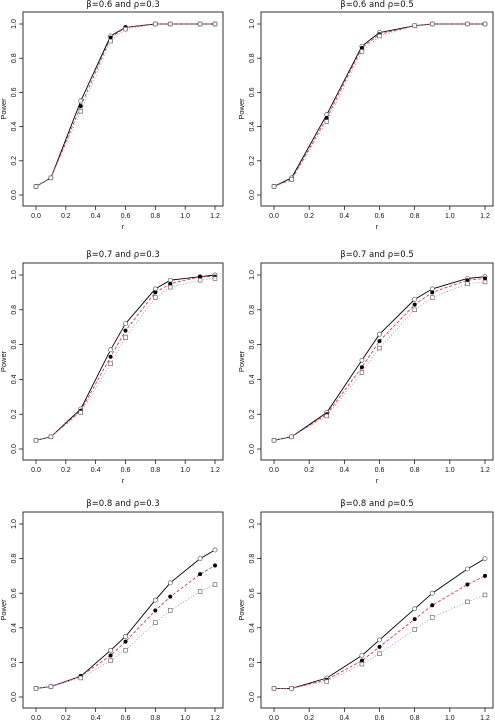 This screenshot has width=495, height=722. I want to click on x-tick-label: 0.4, so click(96, 470).